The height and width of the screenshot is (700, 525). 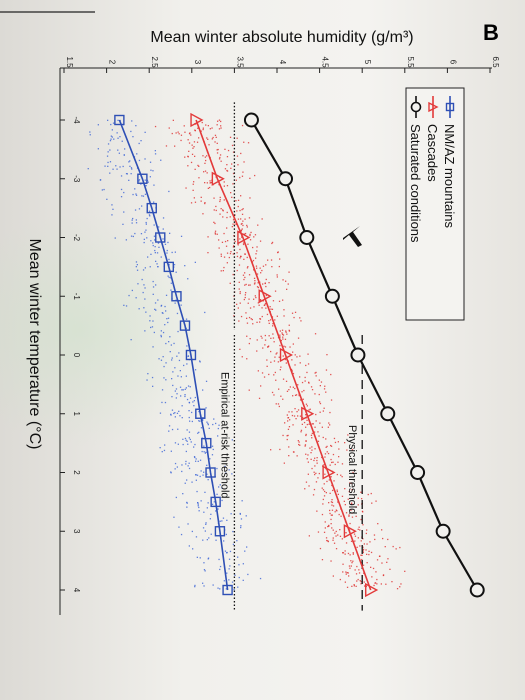 What do you see at coordinates (416, 107) in the screenshot?
I see `legend-marker` at bounding box center [416, 107].